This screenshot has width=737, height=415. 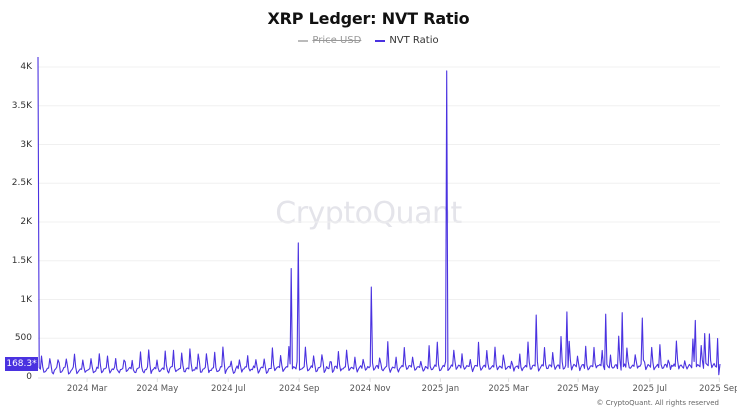 What do you see at coordinates (440, 389) in the screenshot?
I see `x-tick-label: 2025 Jan` at bounding box center [440, 389].